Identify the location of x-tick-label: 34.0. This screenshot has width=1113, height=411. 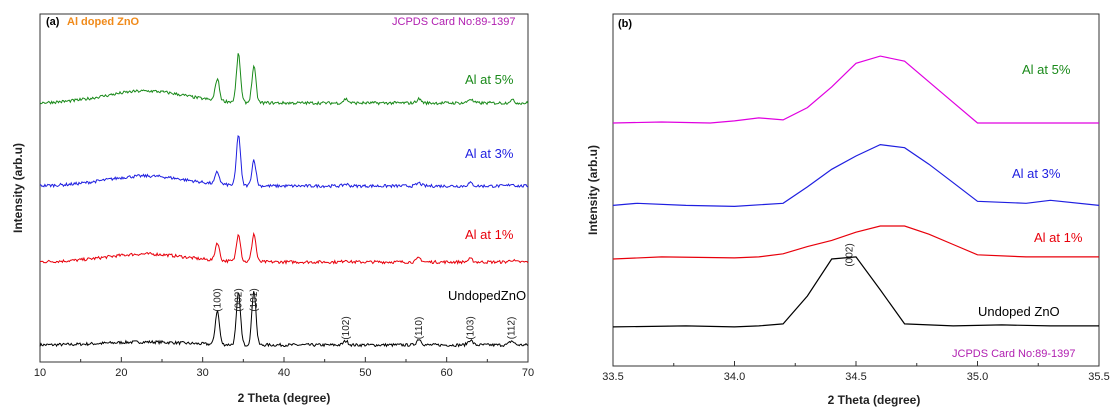
(734, 377).